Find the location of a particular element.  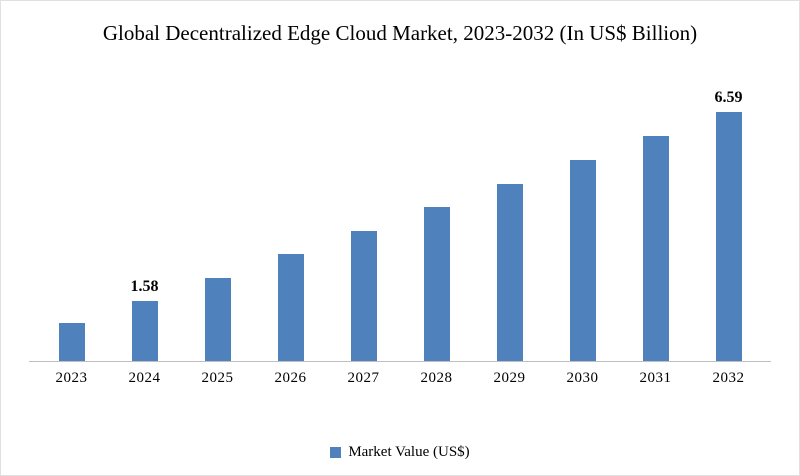

legend-marker-icon is located at coordinates (336, 452).